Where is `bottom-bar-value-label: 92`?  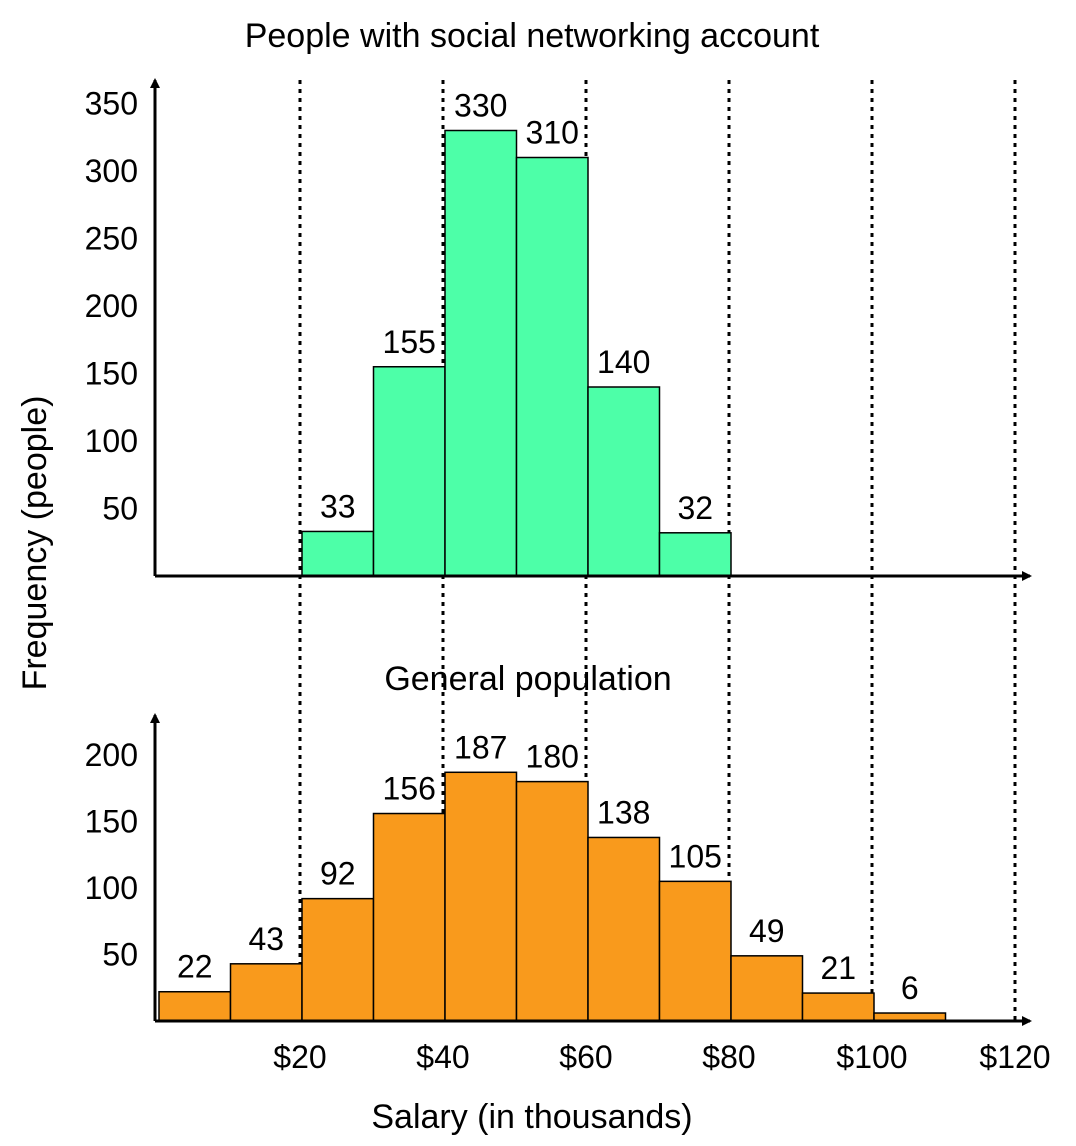 bottom-bar-value-label: 92 is located at coordinates (338, 874).